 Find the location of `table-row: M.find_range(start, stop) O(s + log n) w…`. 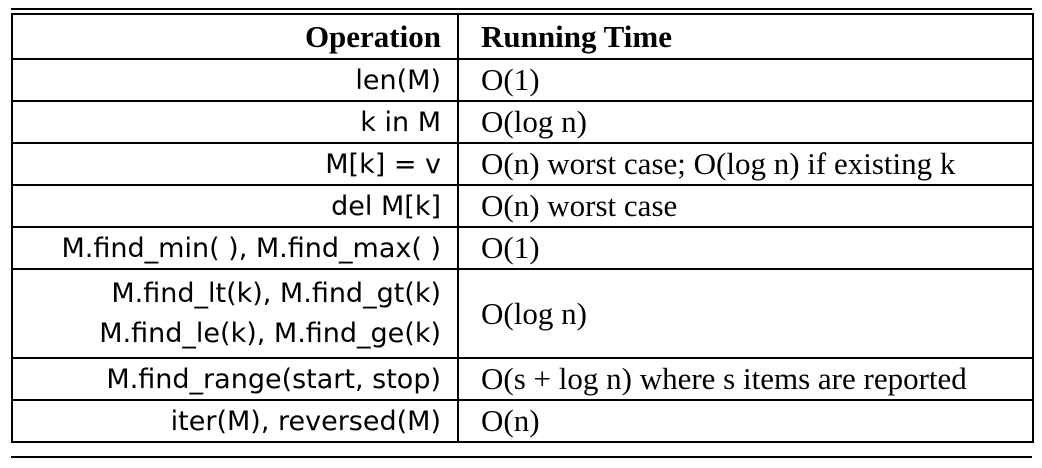

table-row: M.find_range(start, stop) O(s + log n) w… is located at coordinates (522, 379).